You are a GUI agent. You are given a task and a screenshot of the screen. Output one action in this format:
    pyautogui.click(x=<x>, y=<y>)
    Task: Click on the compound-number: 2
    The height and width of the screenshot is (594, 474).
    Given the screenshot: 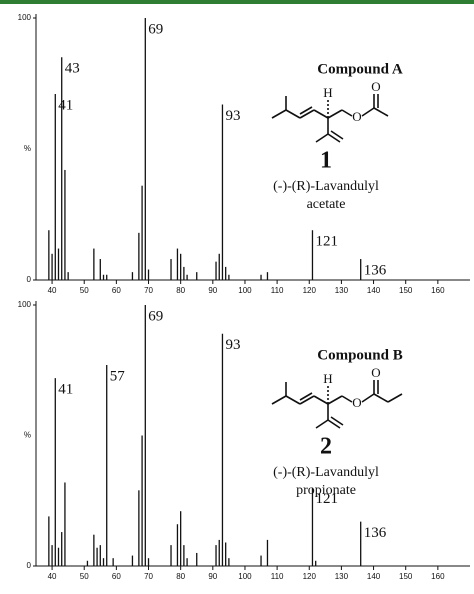 What is the action you would take?
    pyautogui.click(x=326, y=447)
    